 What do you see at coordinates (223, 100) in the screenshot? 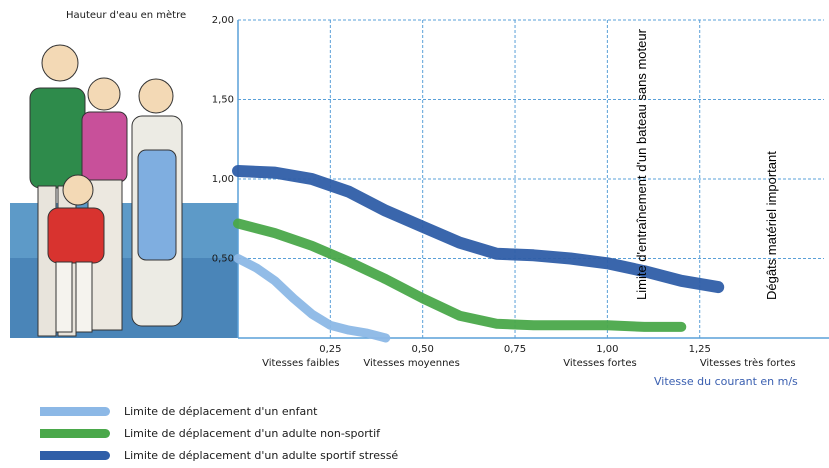
I see `y-tick-label-2: 1,50` at bounding box center [223, 100].